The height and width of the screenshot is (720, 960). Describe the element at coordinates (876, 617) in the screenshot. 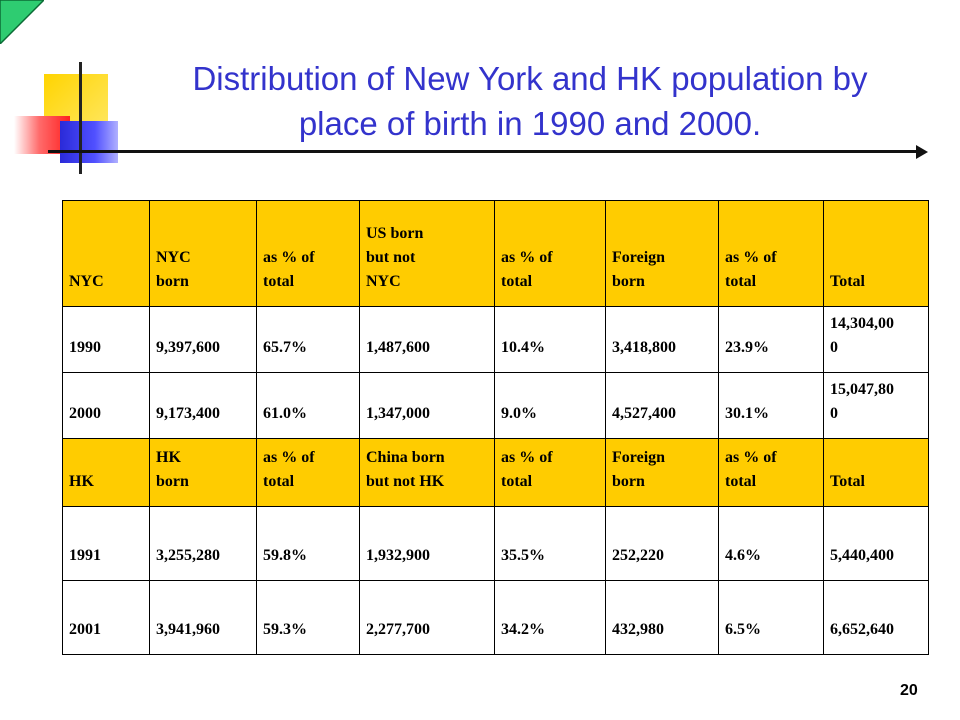

I see `total-cell: 6,652,640` at that location.